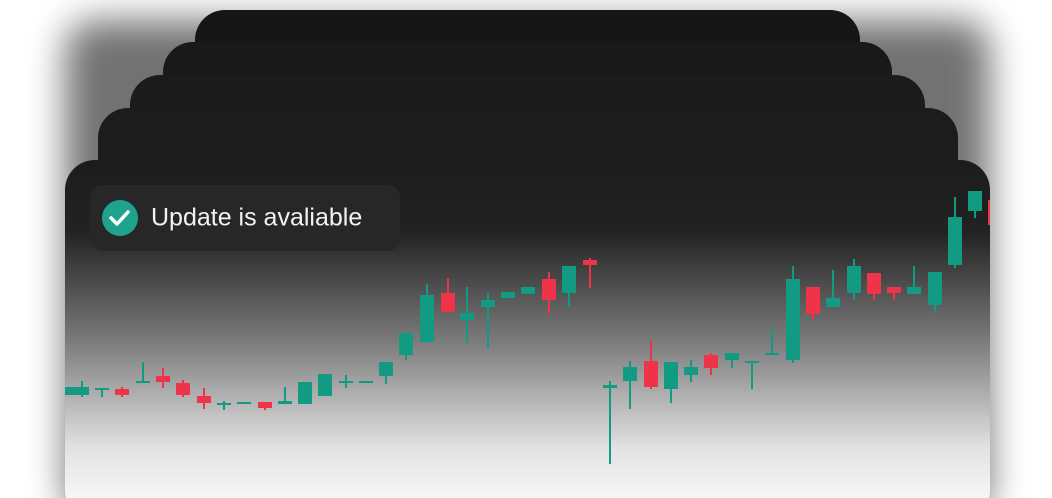 The width and height of the screenshot is (1052, 498). I want to click on toast-text: Update is avaliable, so click(256, 218).